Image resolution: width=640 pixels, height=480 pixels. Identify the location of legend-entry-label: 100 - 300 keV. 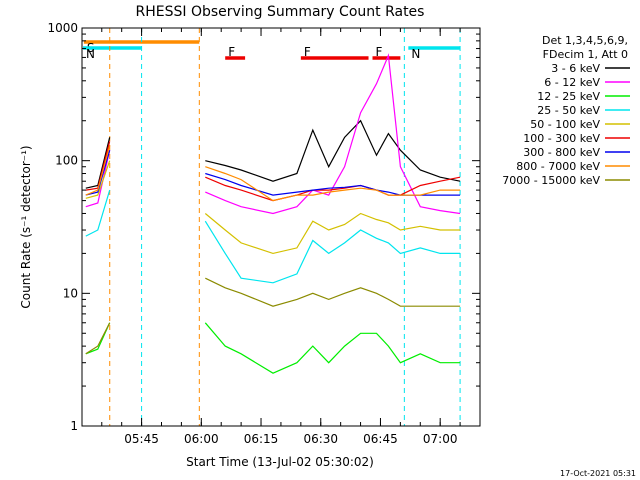
(561, 138).